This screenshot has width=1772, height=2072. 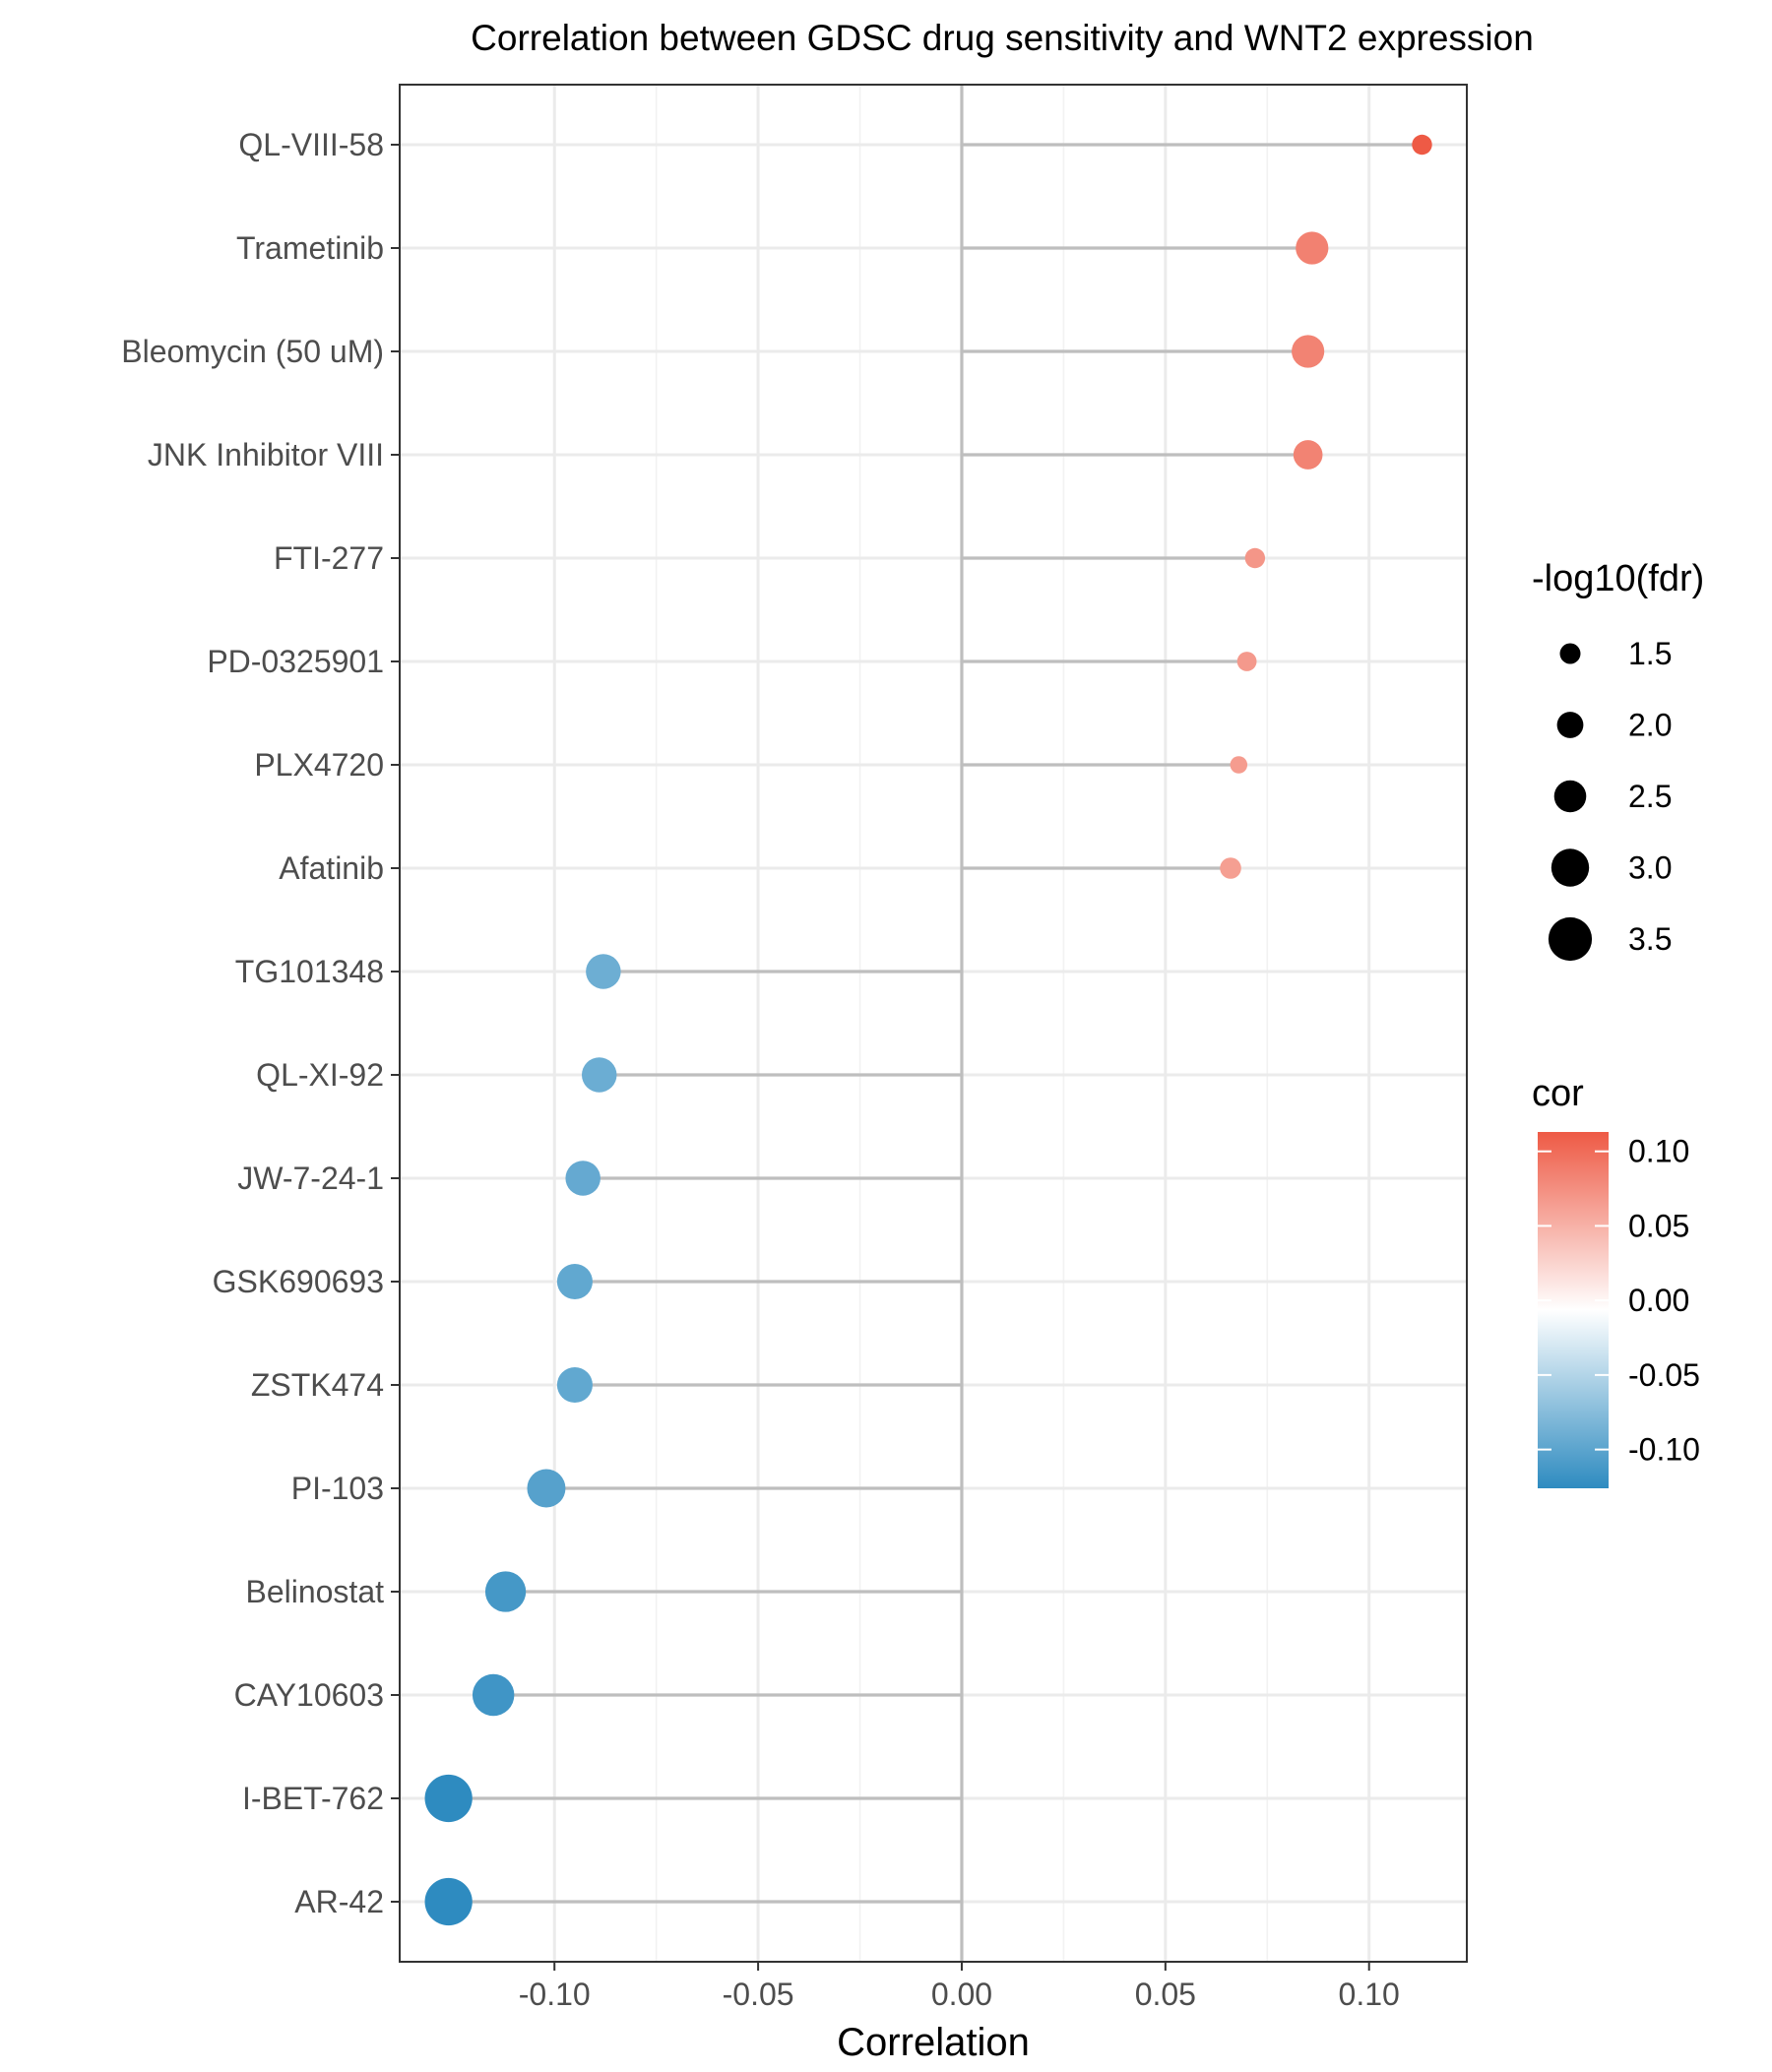 What do you see at coordinates (1664, 1375) in the screenshot?
I see `color-legend-label: -0.05` at bounding box center [1664, 1375].